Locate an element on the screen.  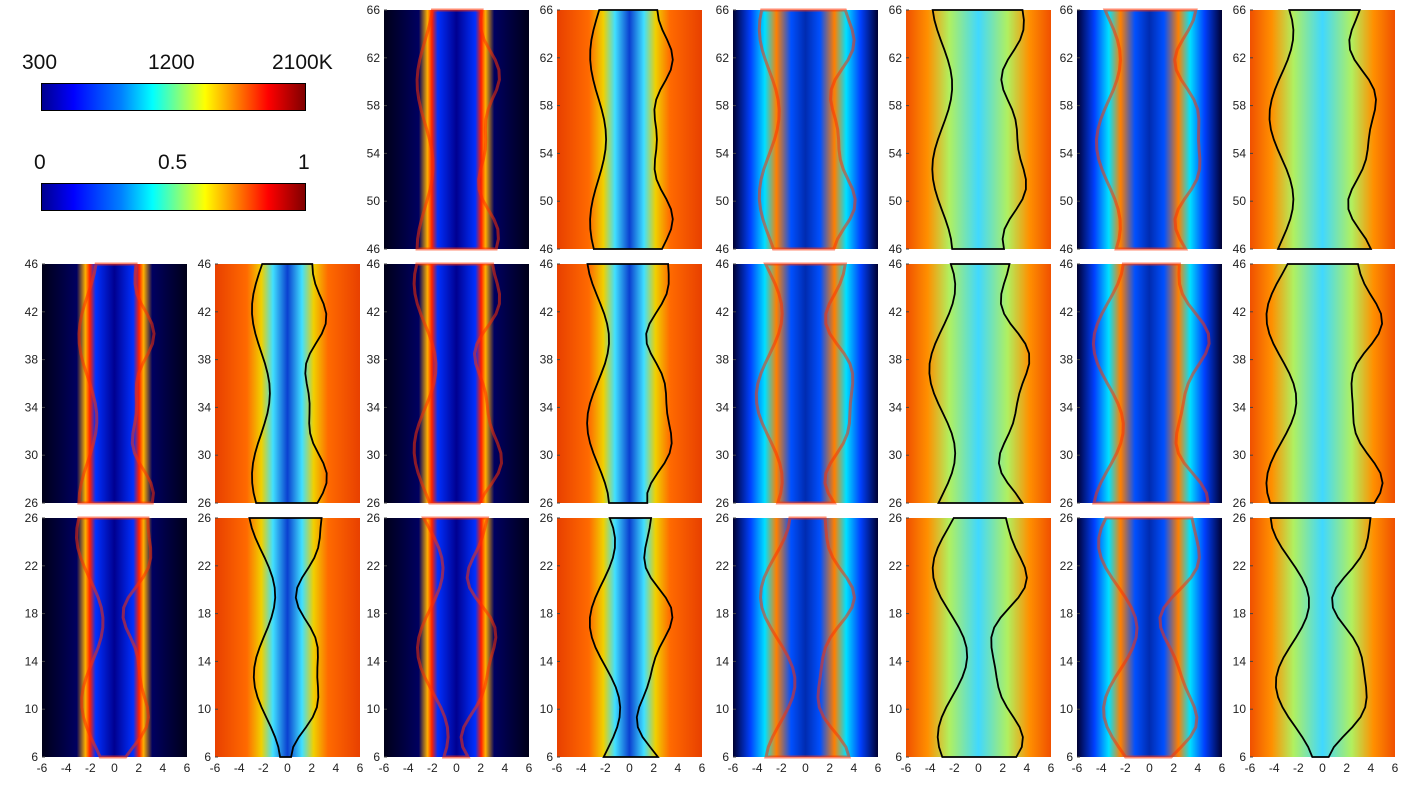
panel-r3-c1: 6 10 14 18 22 26 -6 -4 -2 0 2 4 6 is located at coordinates (108, 643).